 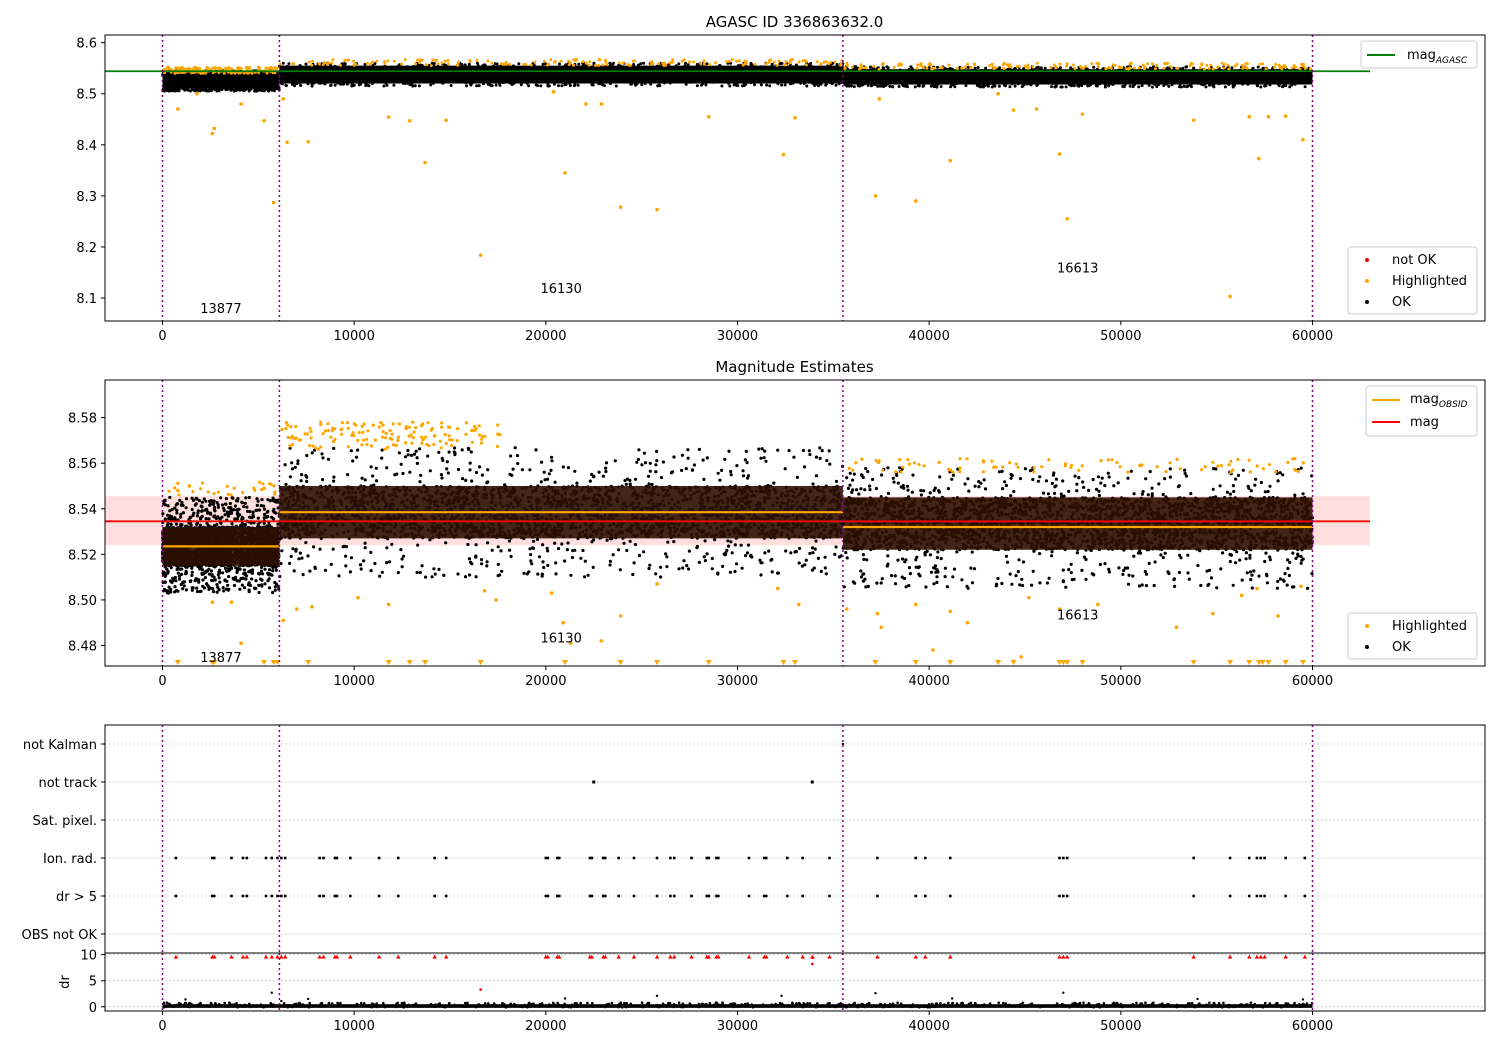 What do you see at coordinates (82, 646) in the screenshot?
I see `y-tick-label-2-0: 8.48` at bounding box center [82, 646].